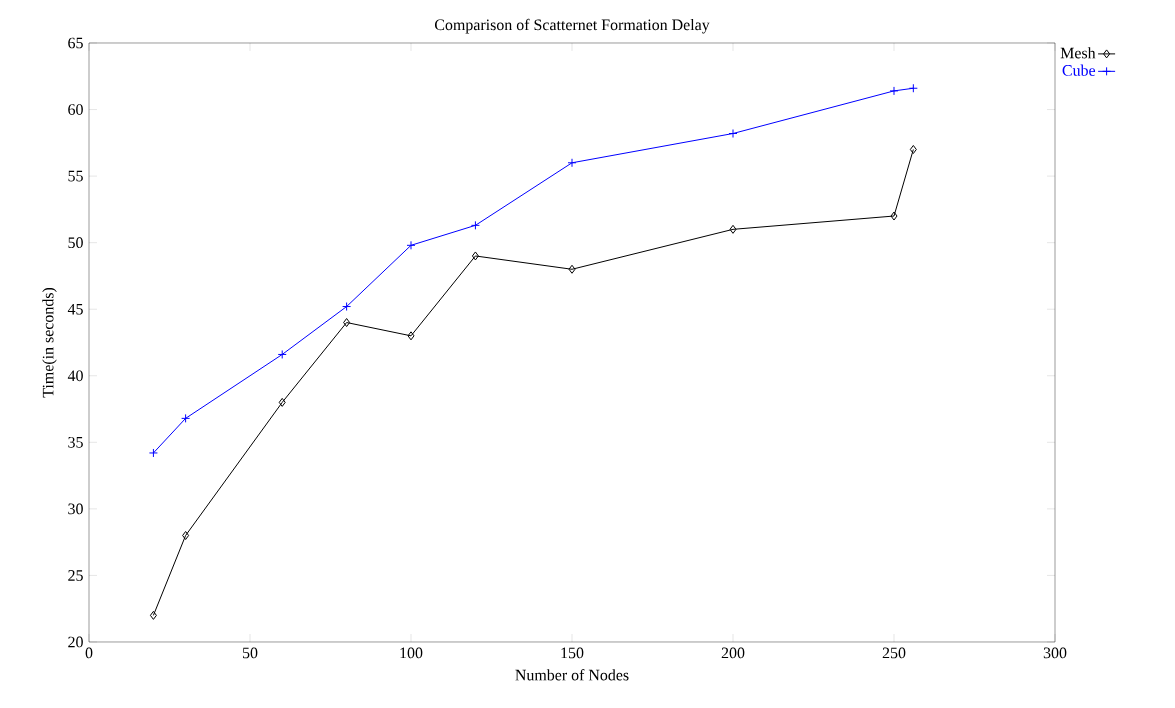 The width and height of the screenshot is (1175, 708). I want to click on x-tick-label: 300, so click(1055, 653).